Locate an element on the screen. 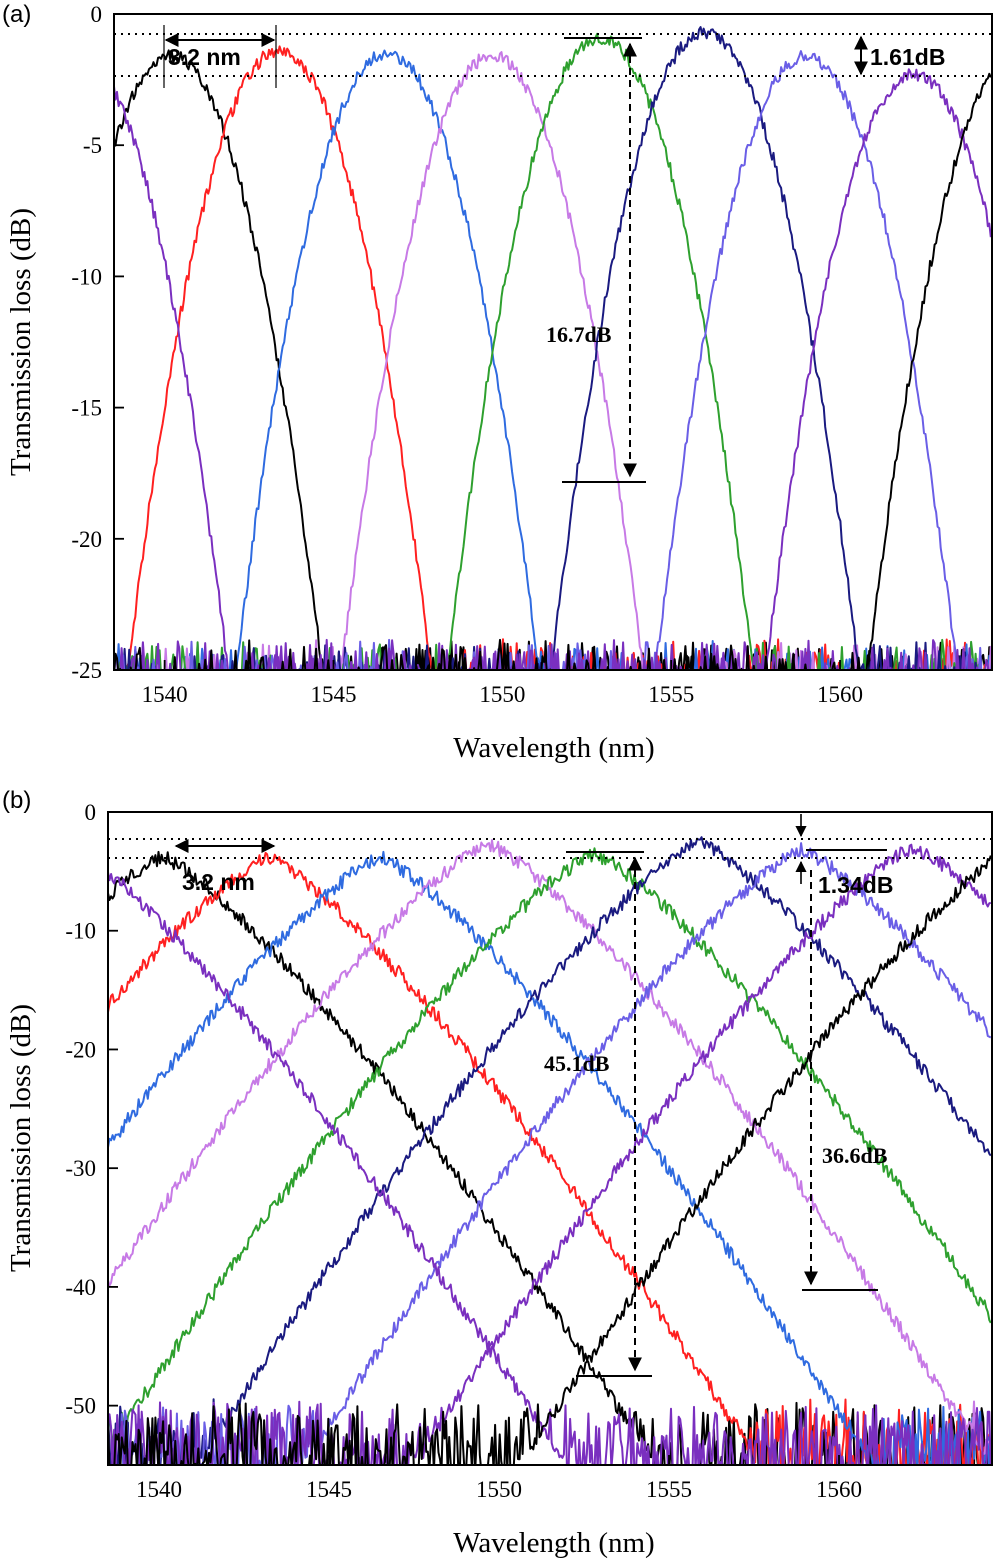 This screenshot has width=1000, height=1567. panel-b-y-tick-label: 0 is located at coordinates (91, 812).